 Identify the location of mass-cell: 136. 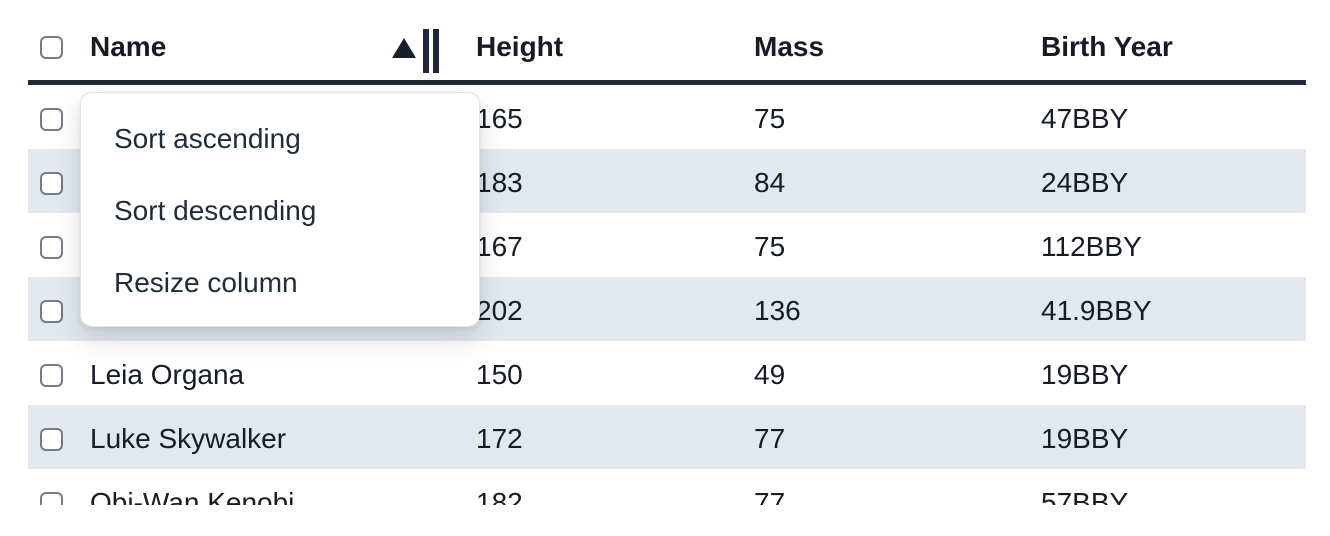
(777, 310).